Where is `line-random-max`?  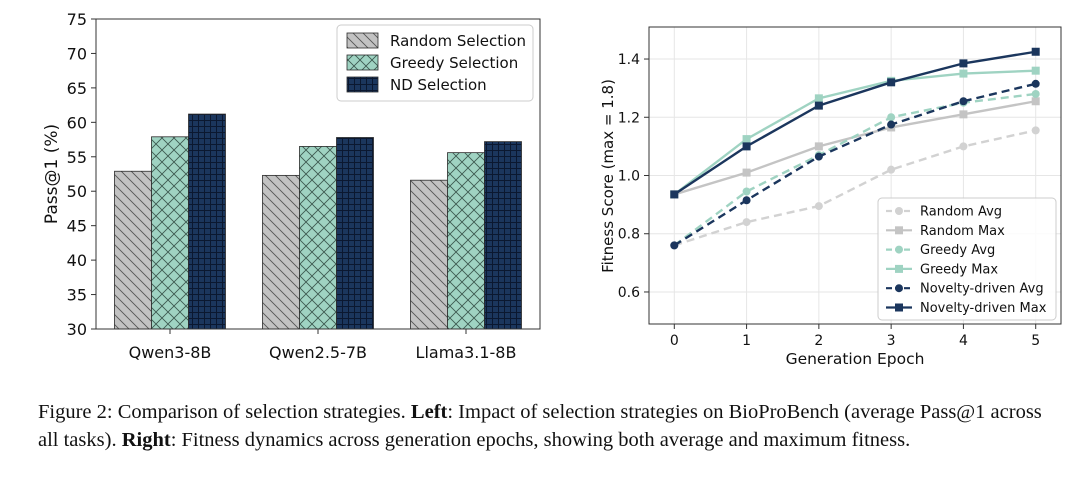 line-random-max is located at coordinates (854, 148).